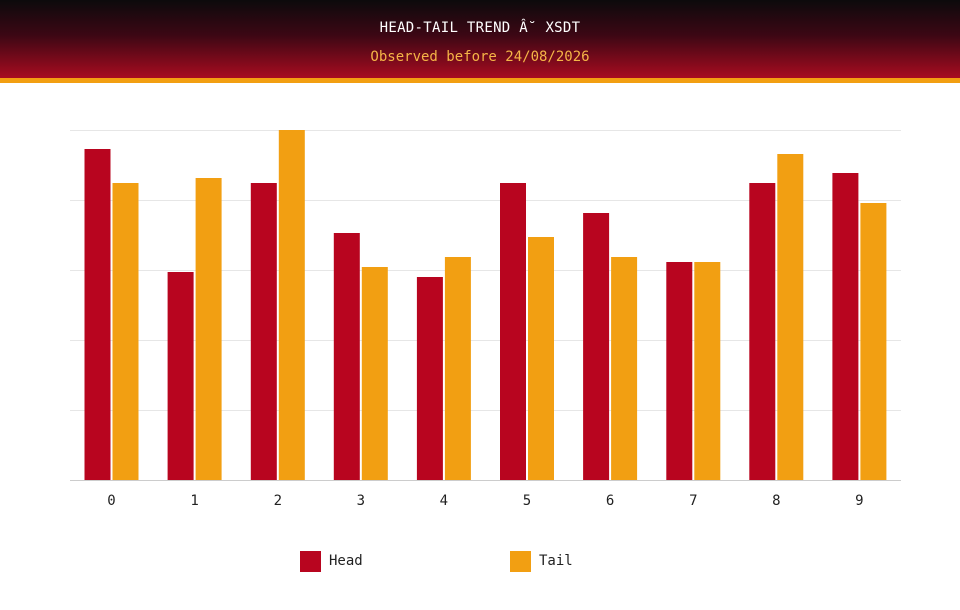 This screenshot has height=610, width=960. I want to click on legend-item-head: Head, so click(331, 561).